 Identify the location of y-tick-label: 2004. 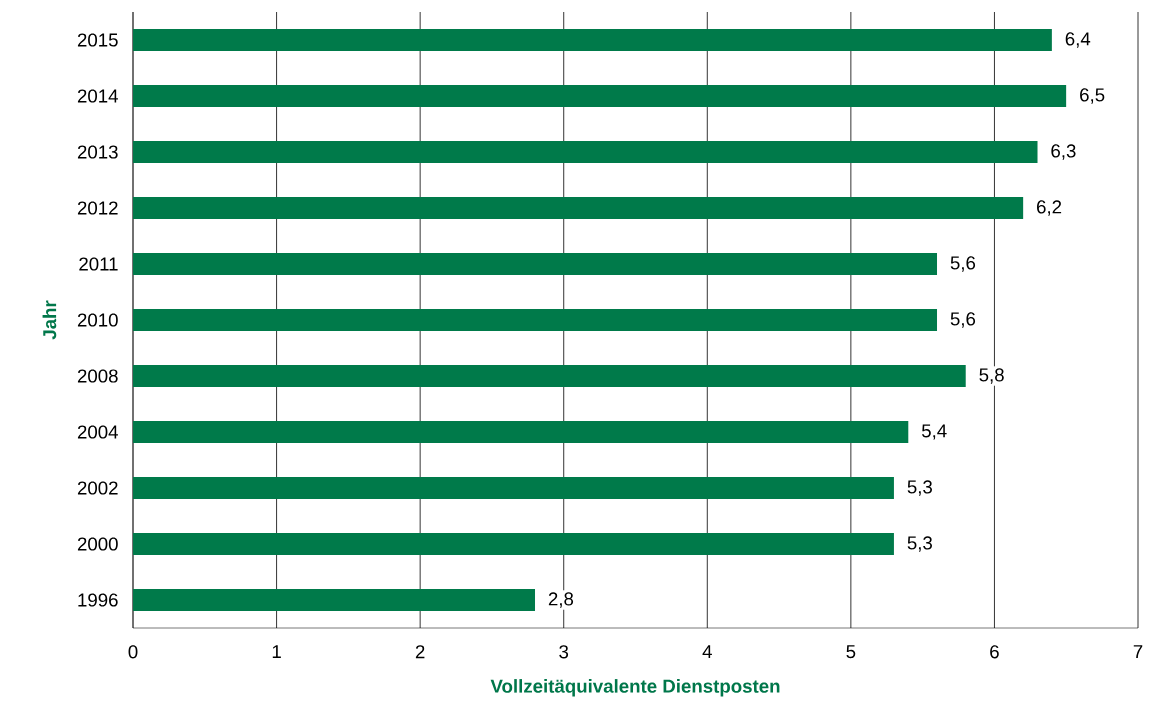
(97, 432).